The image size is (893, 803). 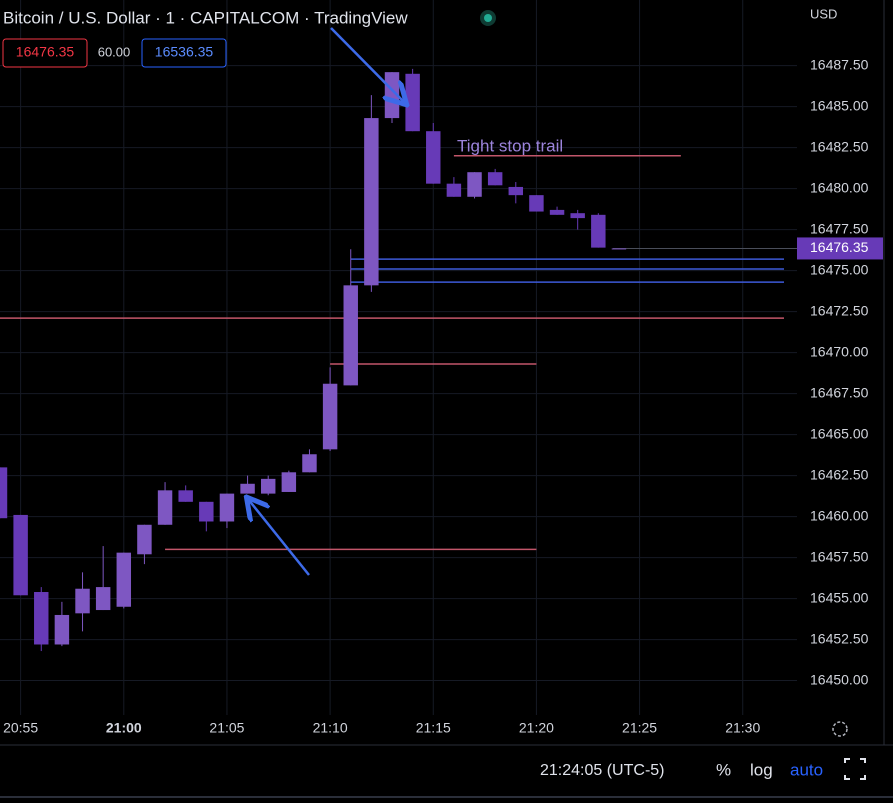 I want to click on y-tick-label: 16487.50, so click(x=839, y=64).